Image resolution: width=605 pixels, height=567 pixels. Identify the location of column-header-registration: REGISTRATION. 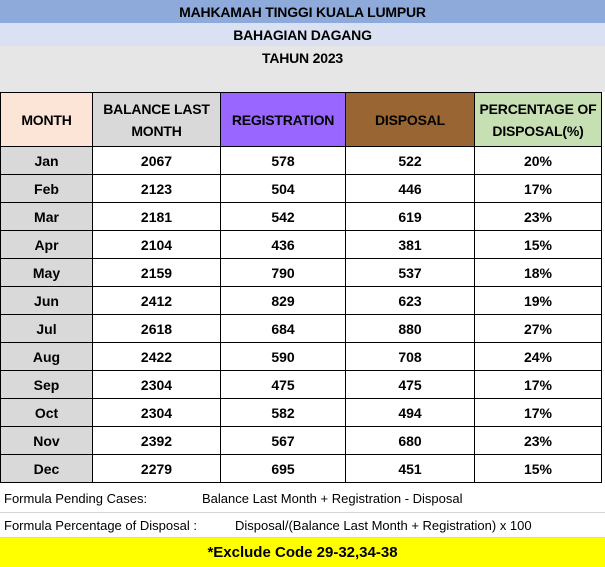
(283, 119).